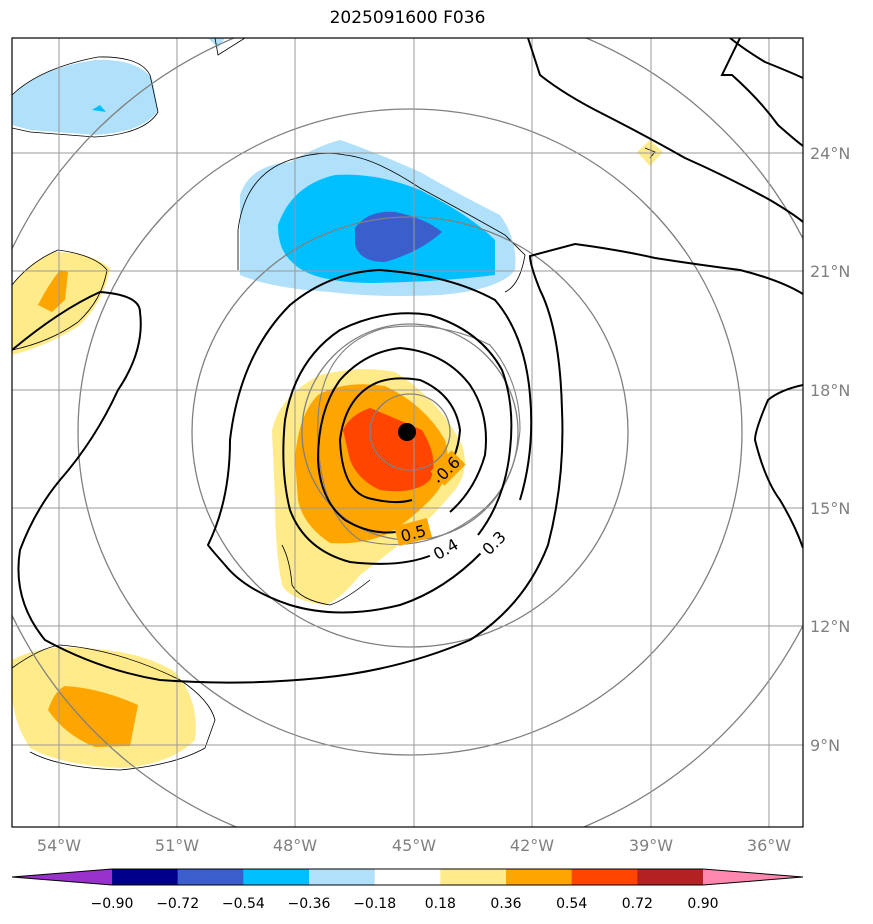 The height and width of the screenshot is (924, 873). I want to click on contour-outer-b, so click(665, 130).